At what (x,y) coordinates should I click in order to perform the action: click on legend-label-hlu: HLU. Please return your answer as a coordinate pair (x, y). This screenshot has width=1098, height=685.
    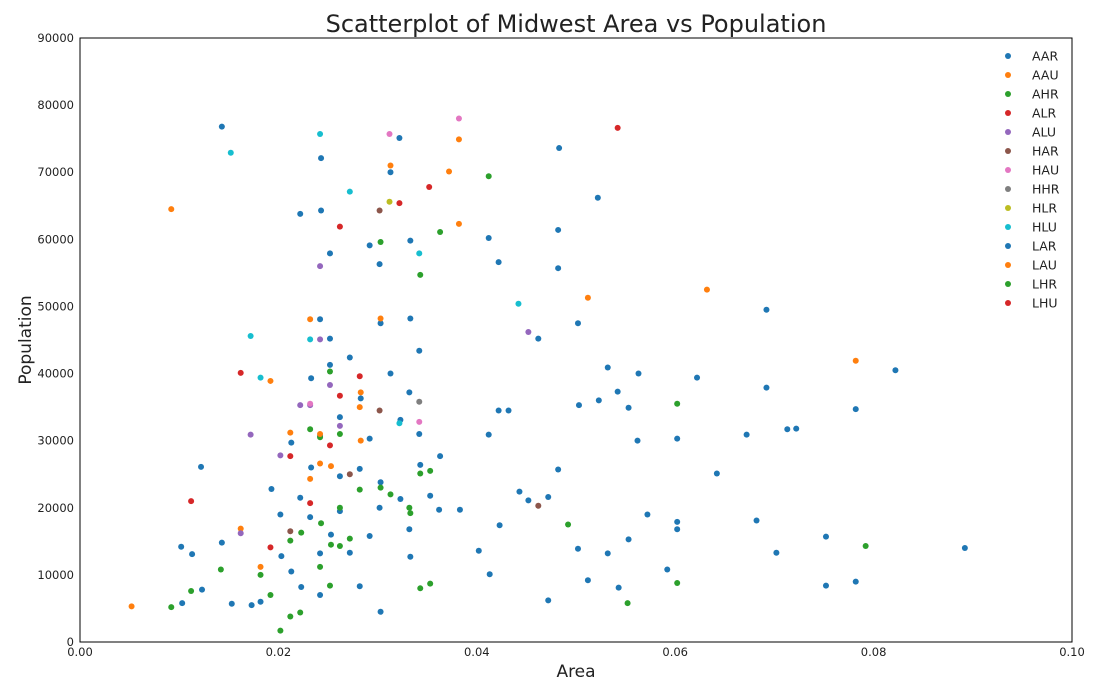
    Looking at the image, I should click on (1044, 227).